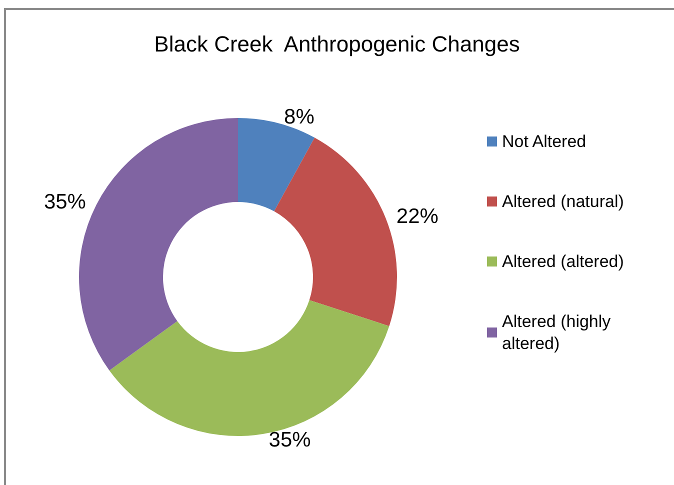  Describe the element at coordinates (299, 117) in the screenshot. I see `data-label: 8%` at that location.